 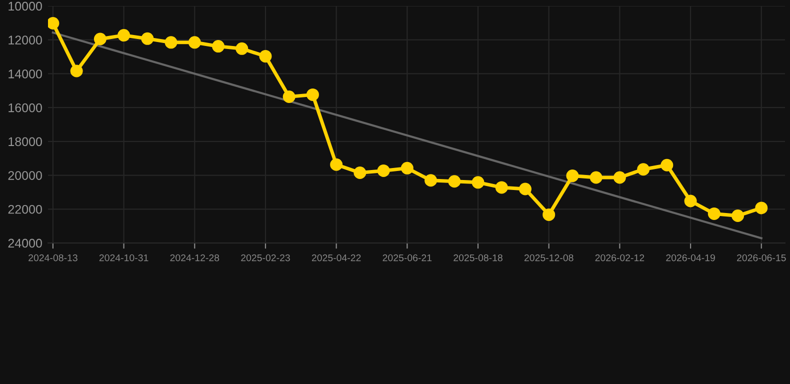 What do you see at coordinates (25, 243) in the screenshot?
I see `y-tick-label: 24000` at bounding box center [25, 243].